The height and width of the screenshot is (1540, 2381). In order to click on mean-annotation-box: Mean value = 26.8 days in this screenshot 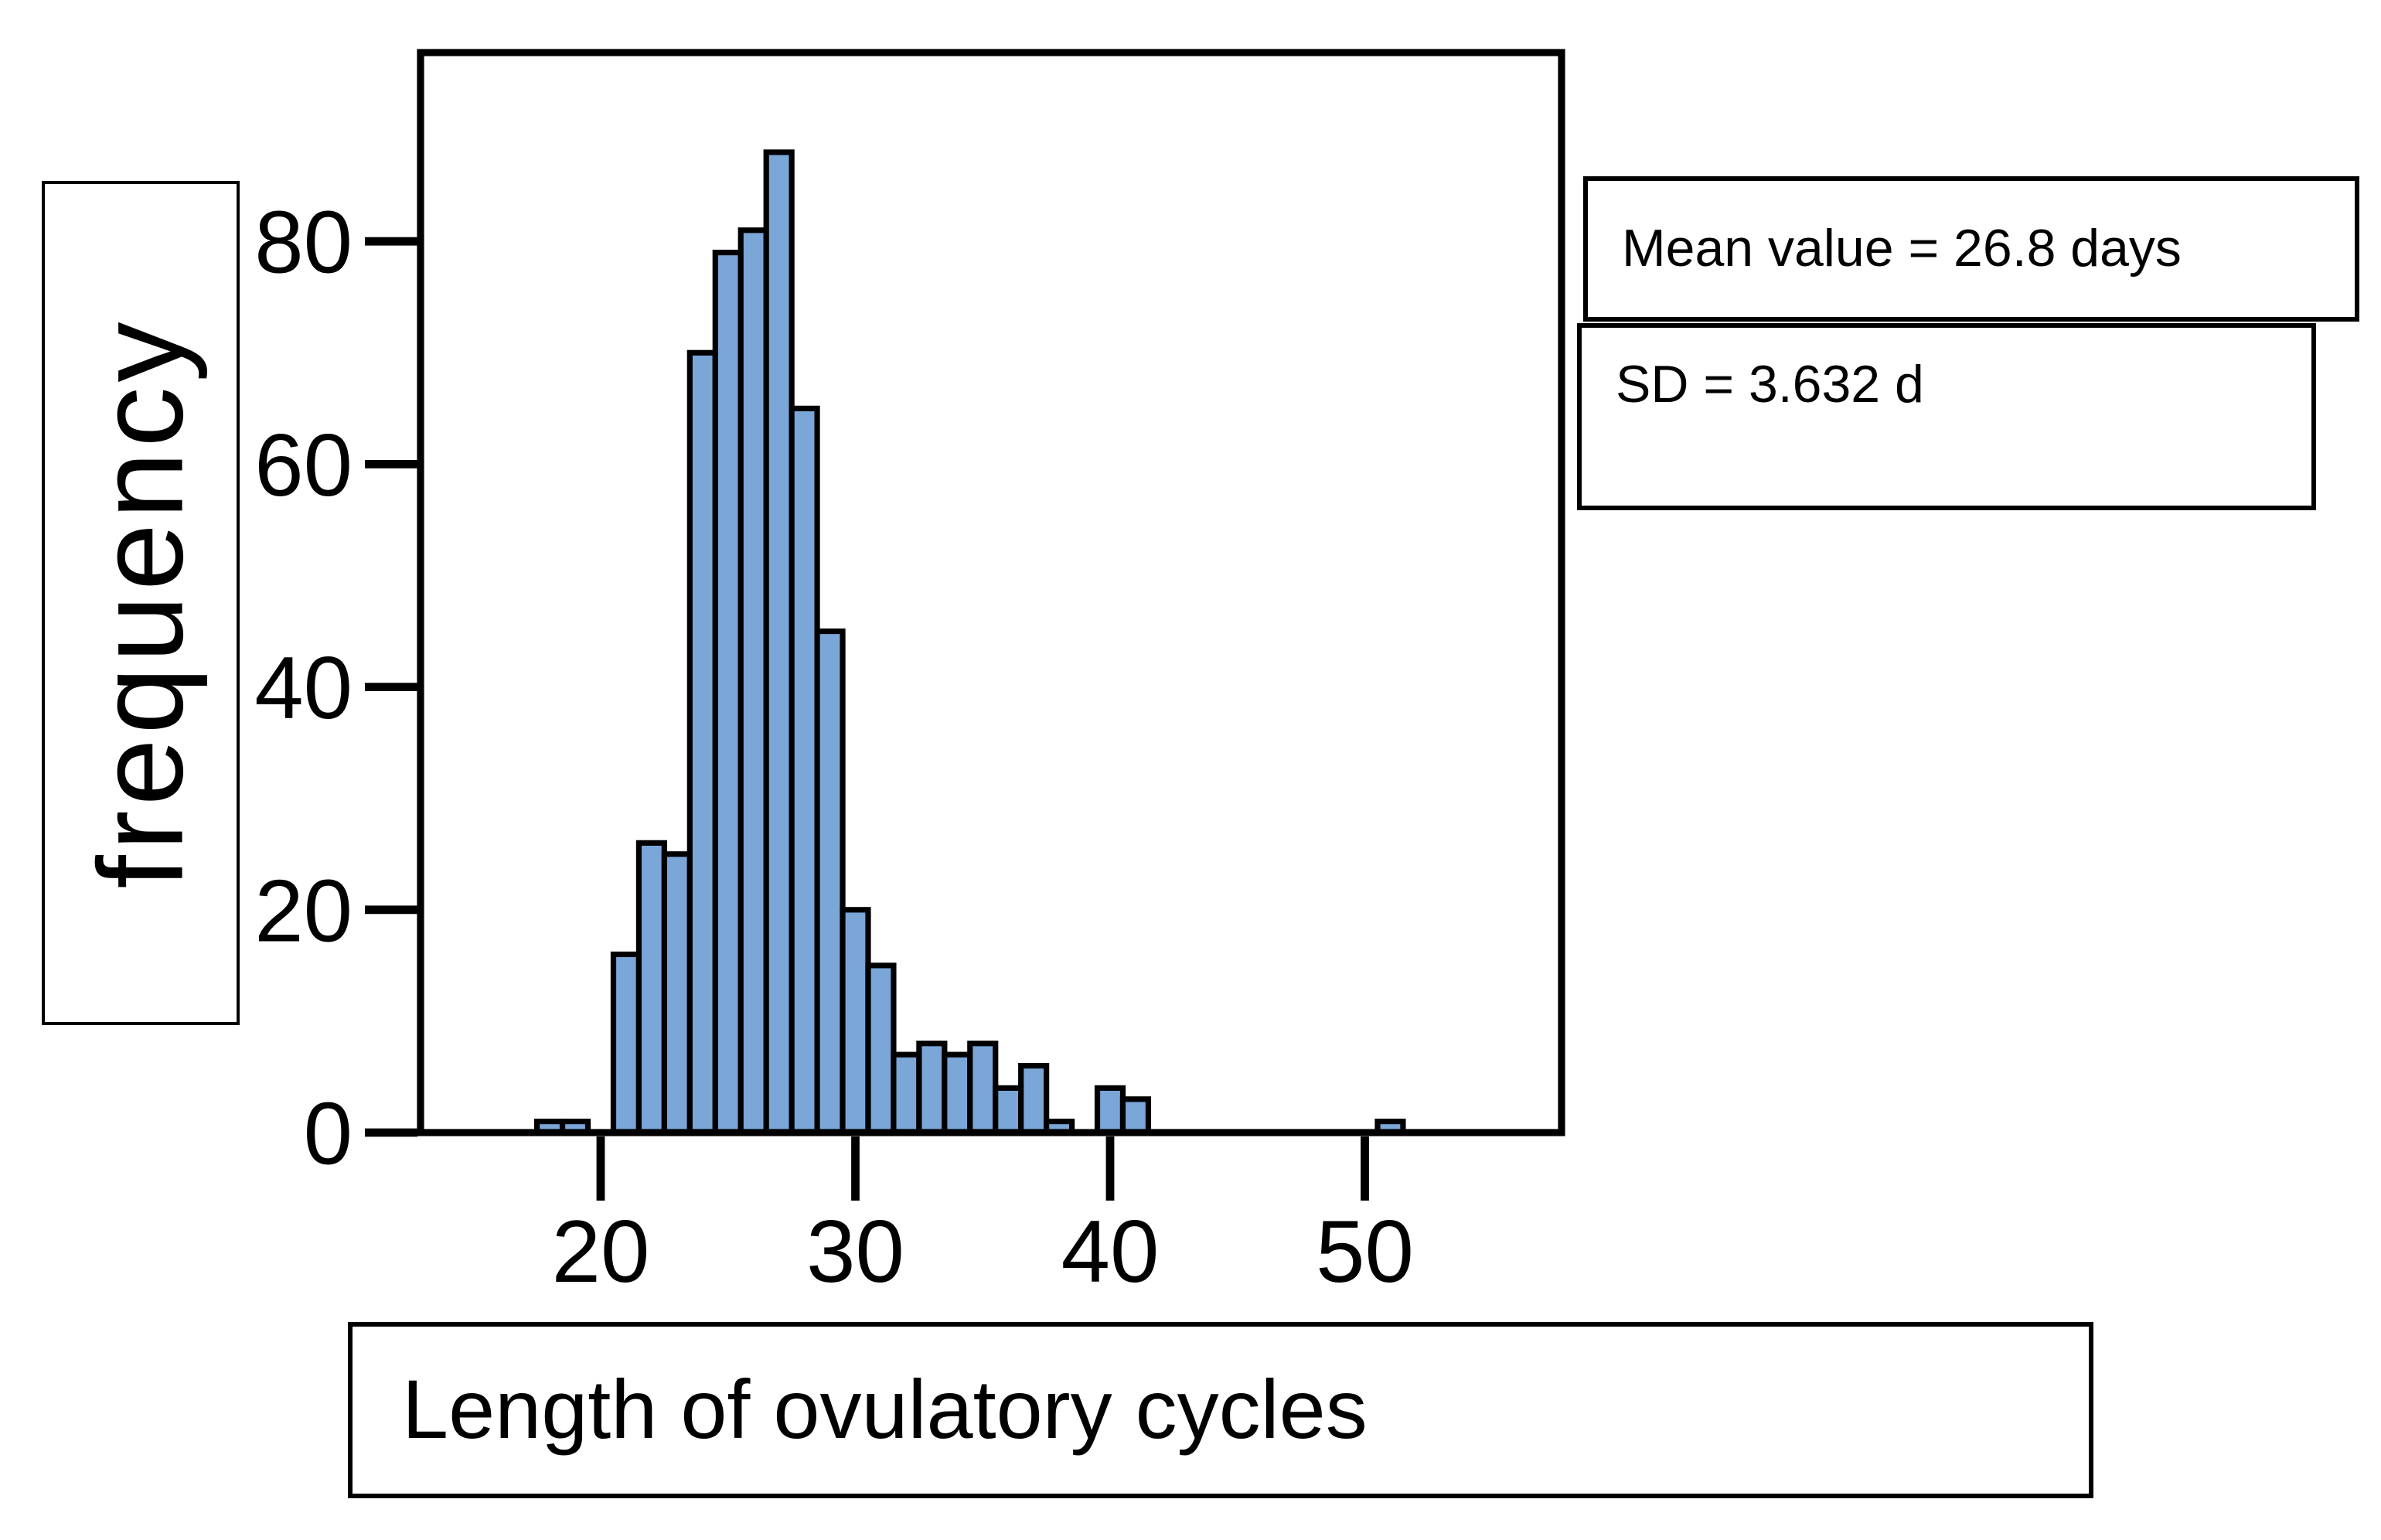, I will do `click(1971, 249)`.